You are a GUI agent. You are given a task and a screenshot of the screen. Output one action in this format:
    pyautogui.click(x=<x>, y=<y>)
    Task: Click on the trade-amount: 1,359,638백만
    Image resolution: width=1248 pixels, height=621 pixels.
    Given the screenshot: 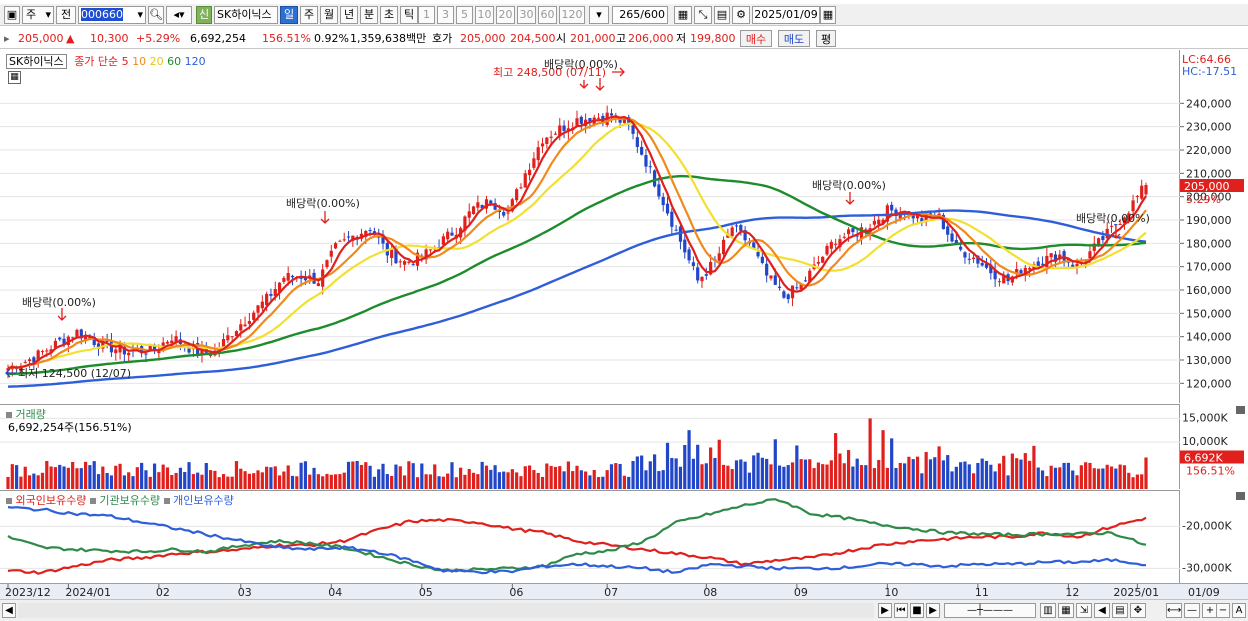 What is the action you would take?
    pyautogui.click(x=388, y=38)
    